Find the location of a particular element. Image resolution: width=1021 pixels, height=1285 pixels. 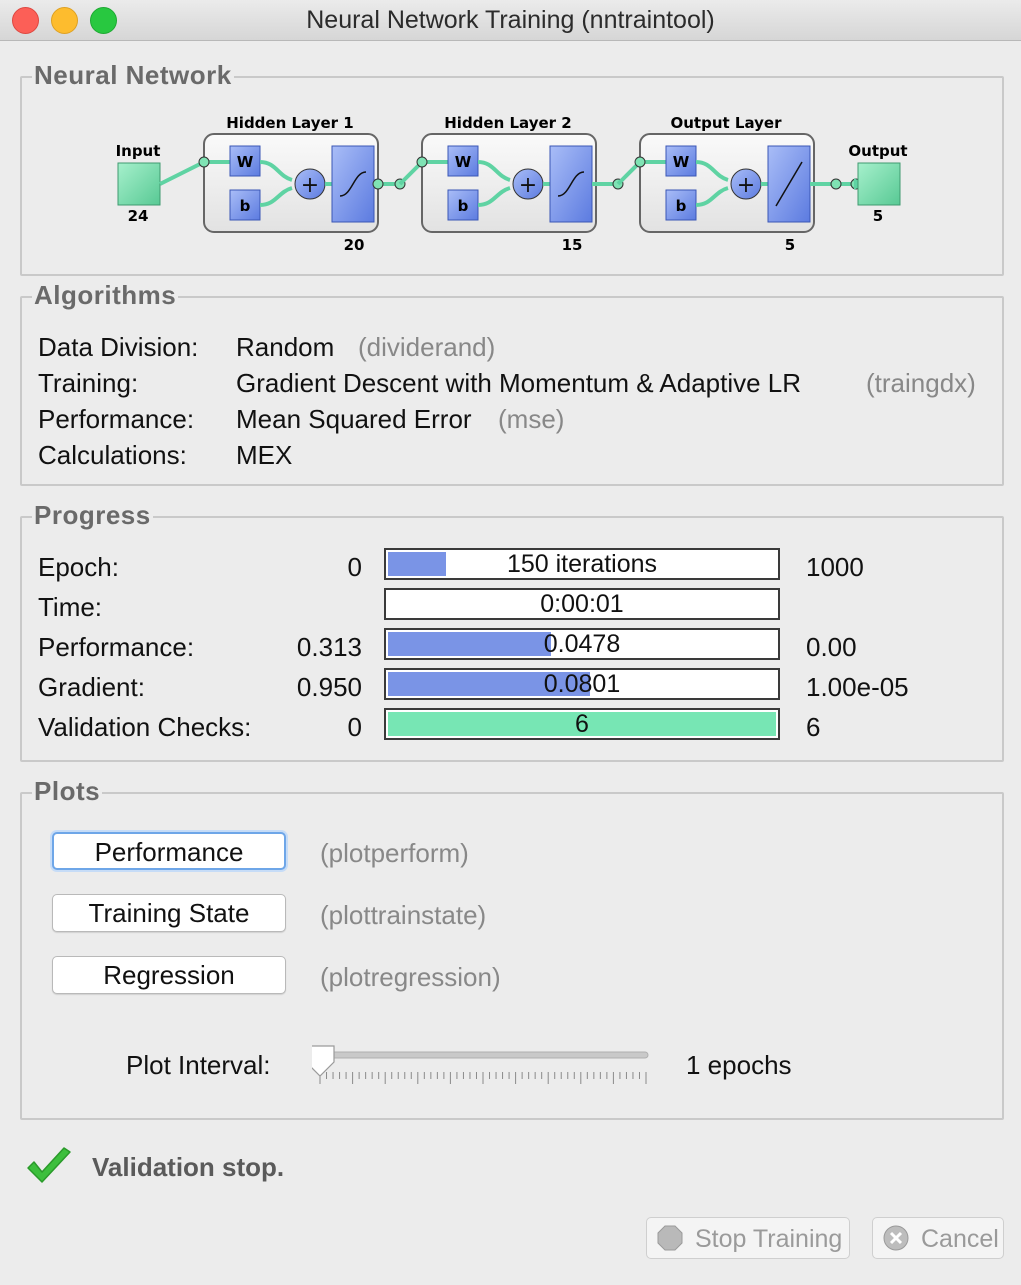

maximize-window-button is located at coordinates (103, 20).